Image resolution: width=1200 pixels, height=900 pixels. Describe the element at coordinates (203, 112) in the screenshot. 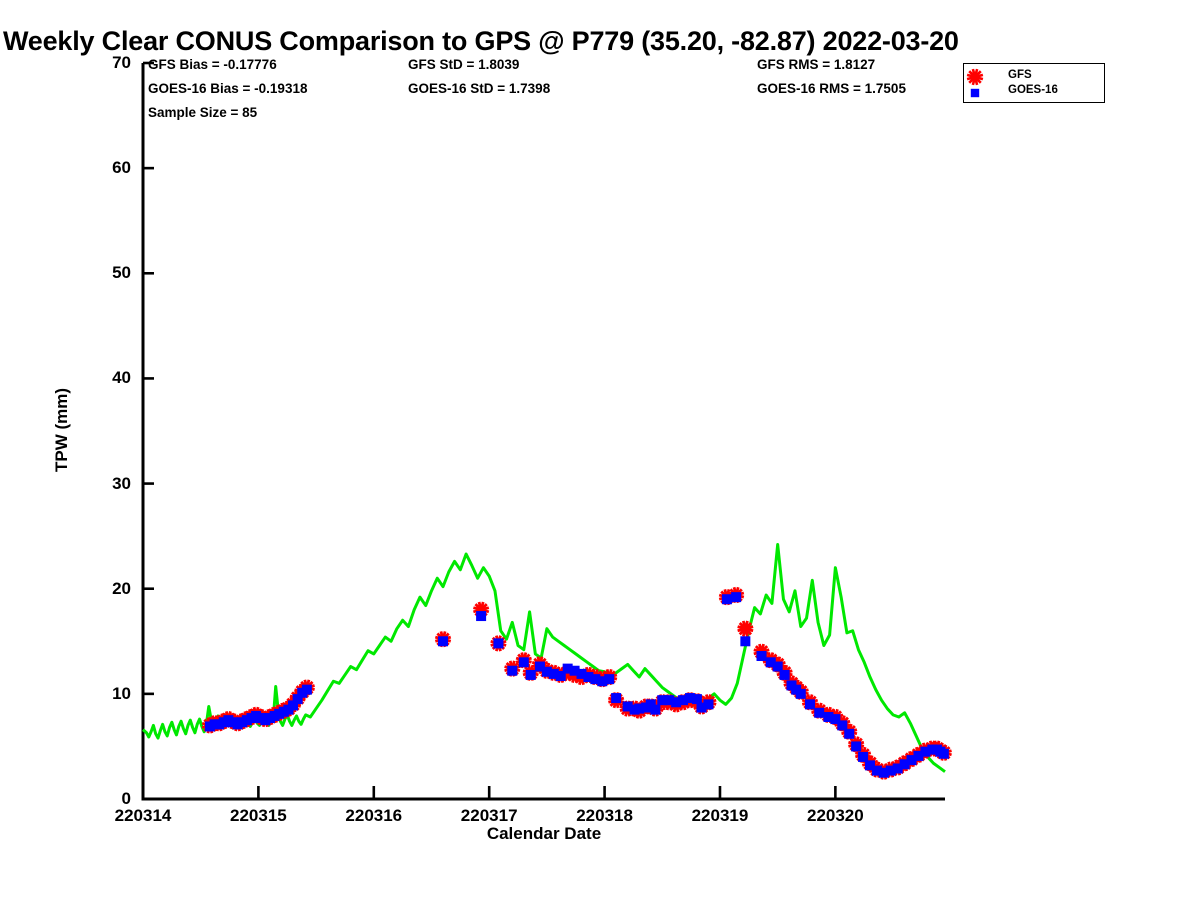

I see `stat-text: Sample Size = 85` at that location.